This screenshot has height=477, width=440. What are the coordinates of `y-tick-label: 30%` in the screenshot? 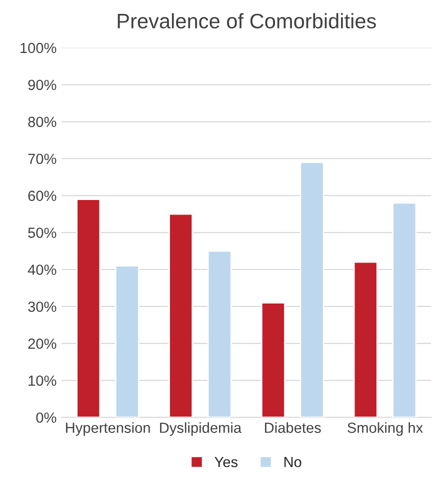 It's located at (42, 307).